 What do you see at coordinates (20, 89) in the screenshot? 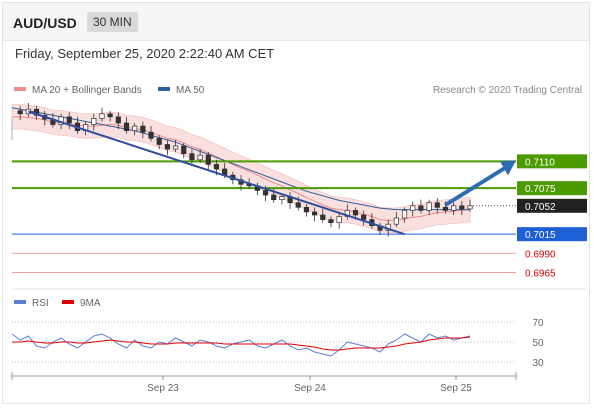
I see `legend-swatch-ma20` at bounding box center [20, 89].